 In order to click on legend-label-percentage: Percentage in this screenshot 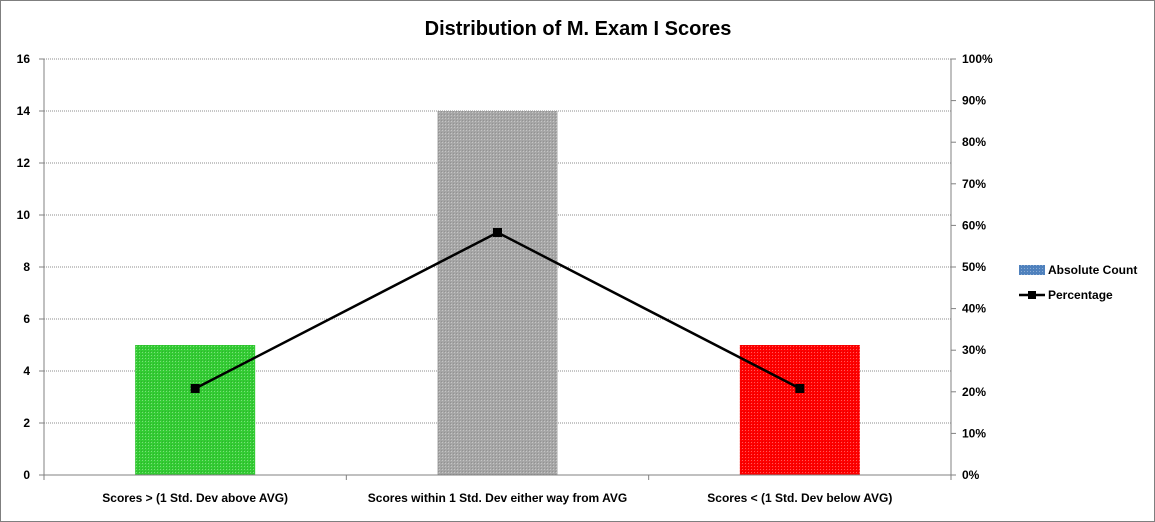, I will do `click(1080, 295)`.